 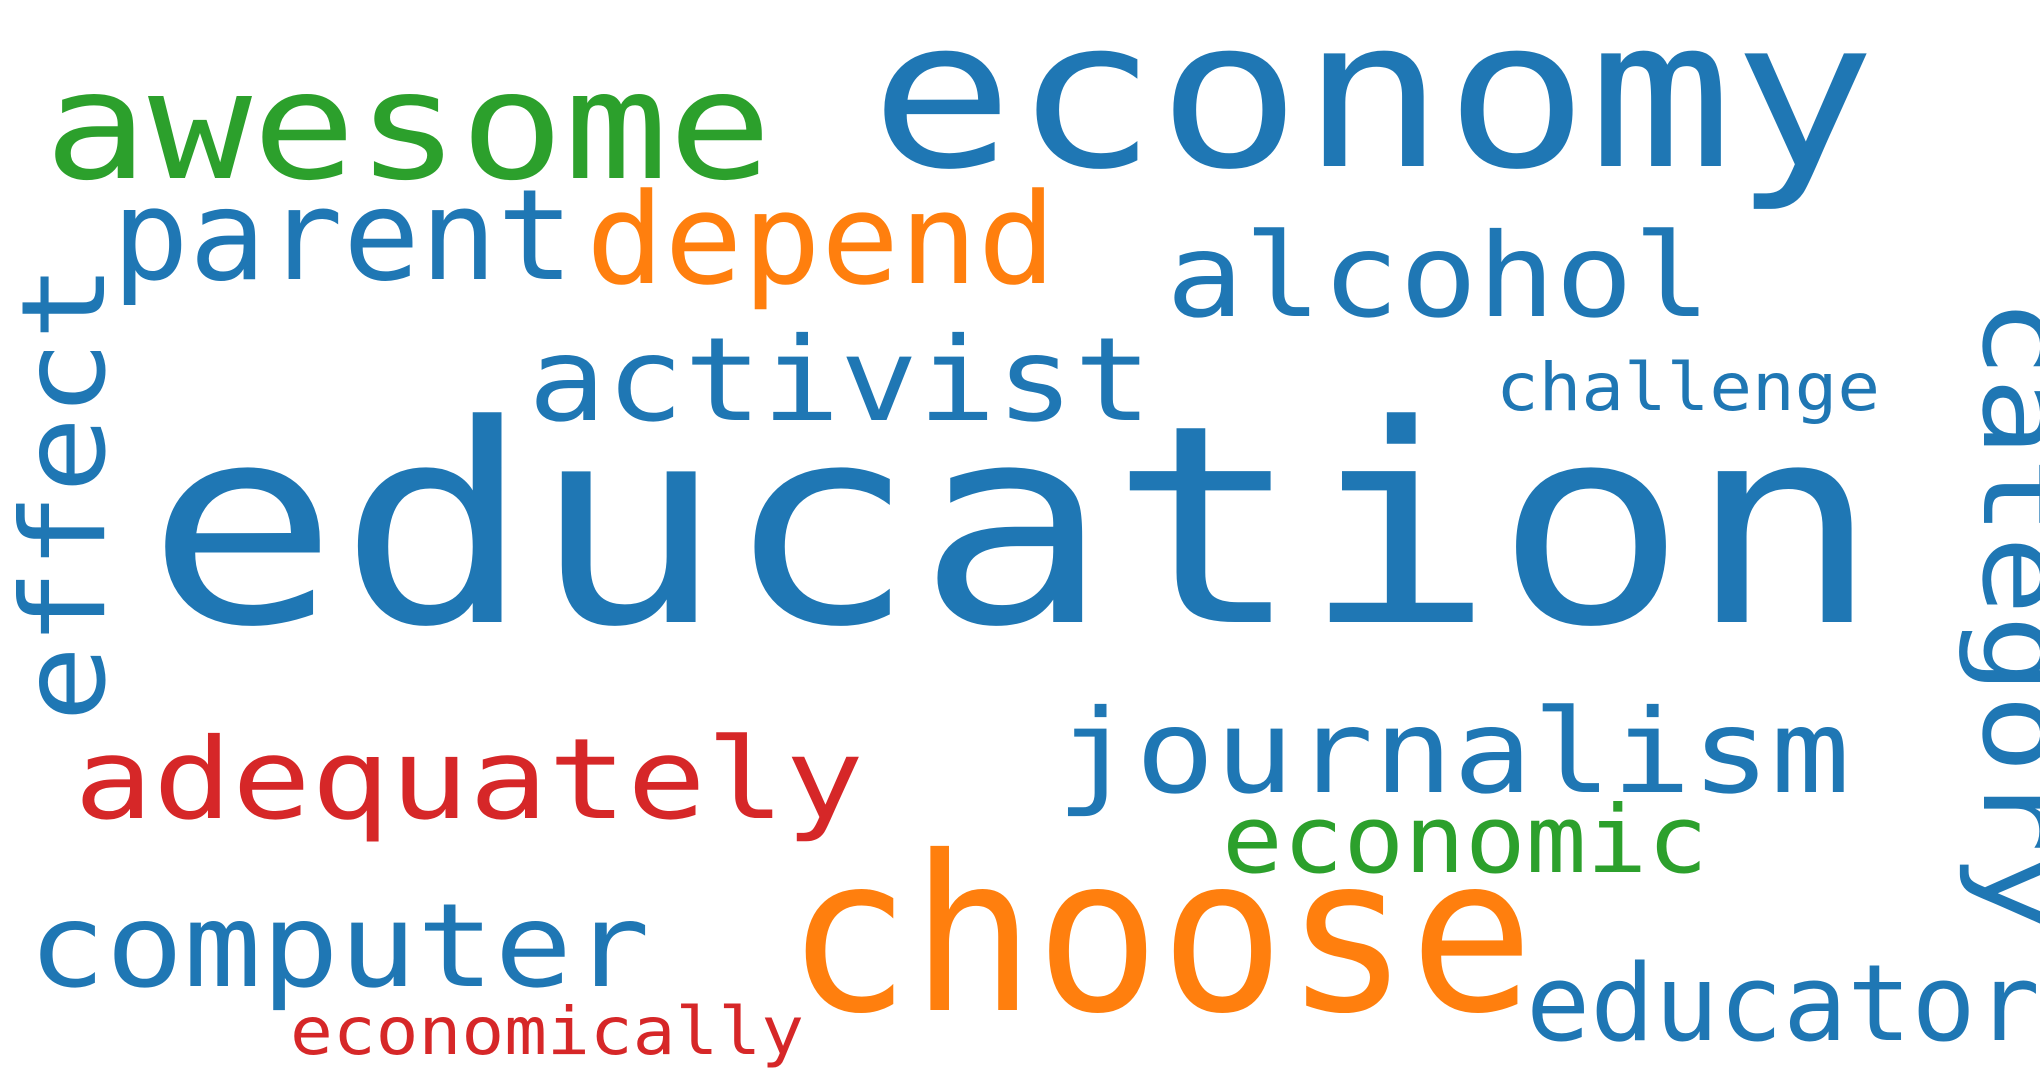 What do you see at coordinates (339, 946) in the screenshot?
I see `word-computer: computer` at bounding box center [339, 946].